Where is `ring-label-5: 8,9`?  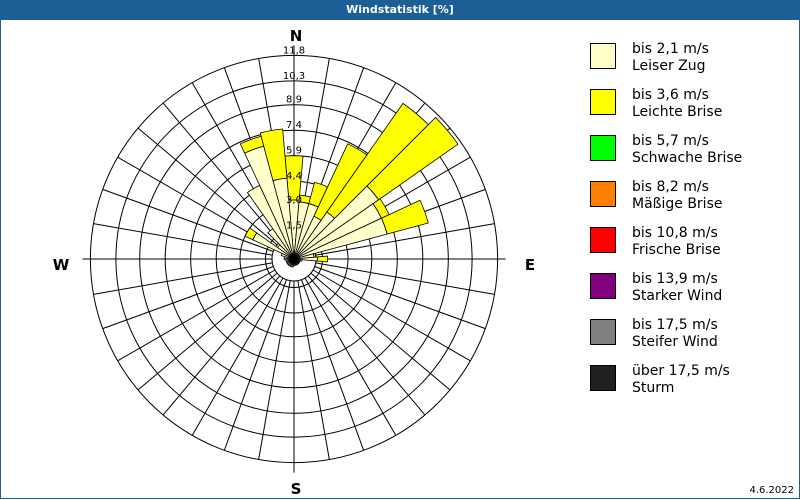
ring-label-5: 8,9 is located at coordinates (294, 100).